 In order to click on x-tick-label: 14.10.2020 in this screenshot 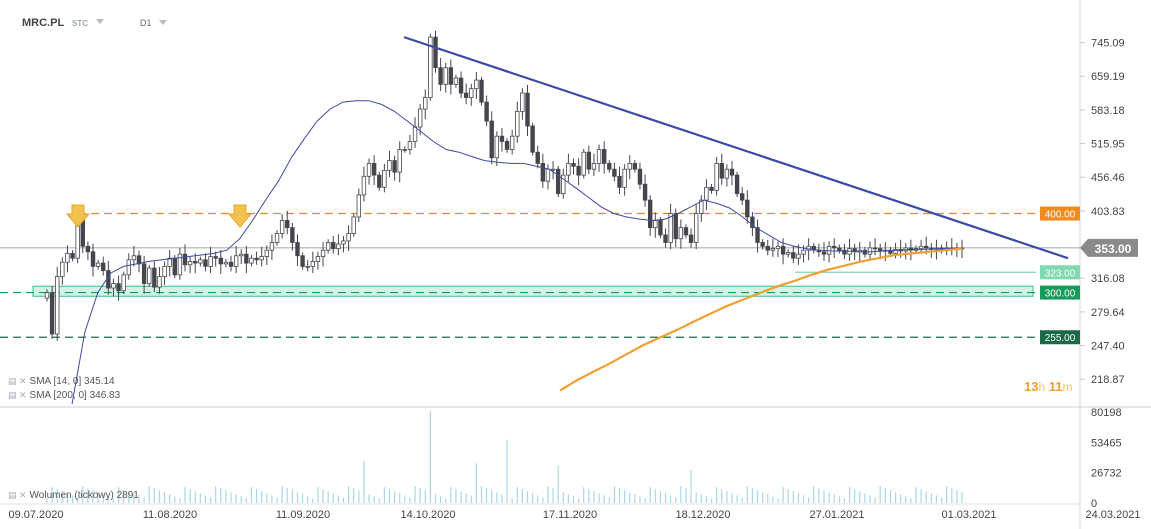, I will do `click(427, 515)`.